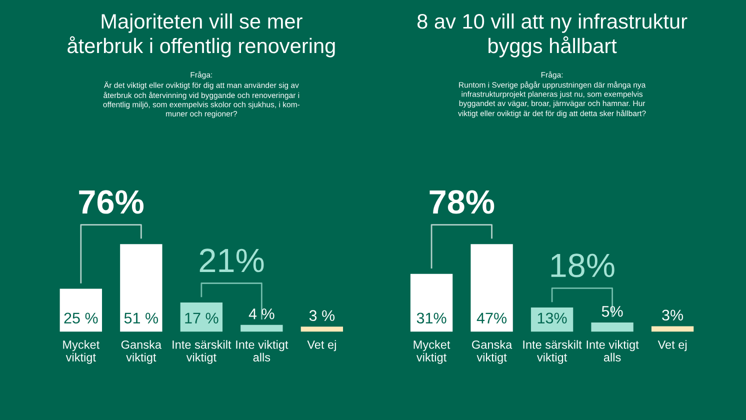 Image resolution: width=746 pixels, height=420 pixels. I want to click on data-label: 4 %, so click(261, 314).